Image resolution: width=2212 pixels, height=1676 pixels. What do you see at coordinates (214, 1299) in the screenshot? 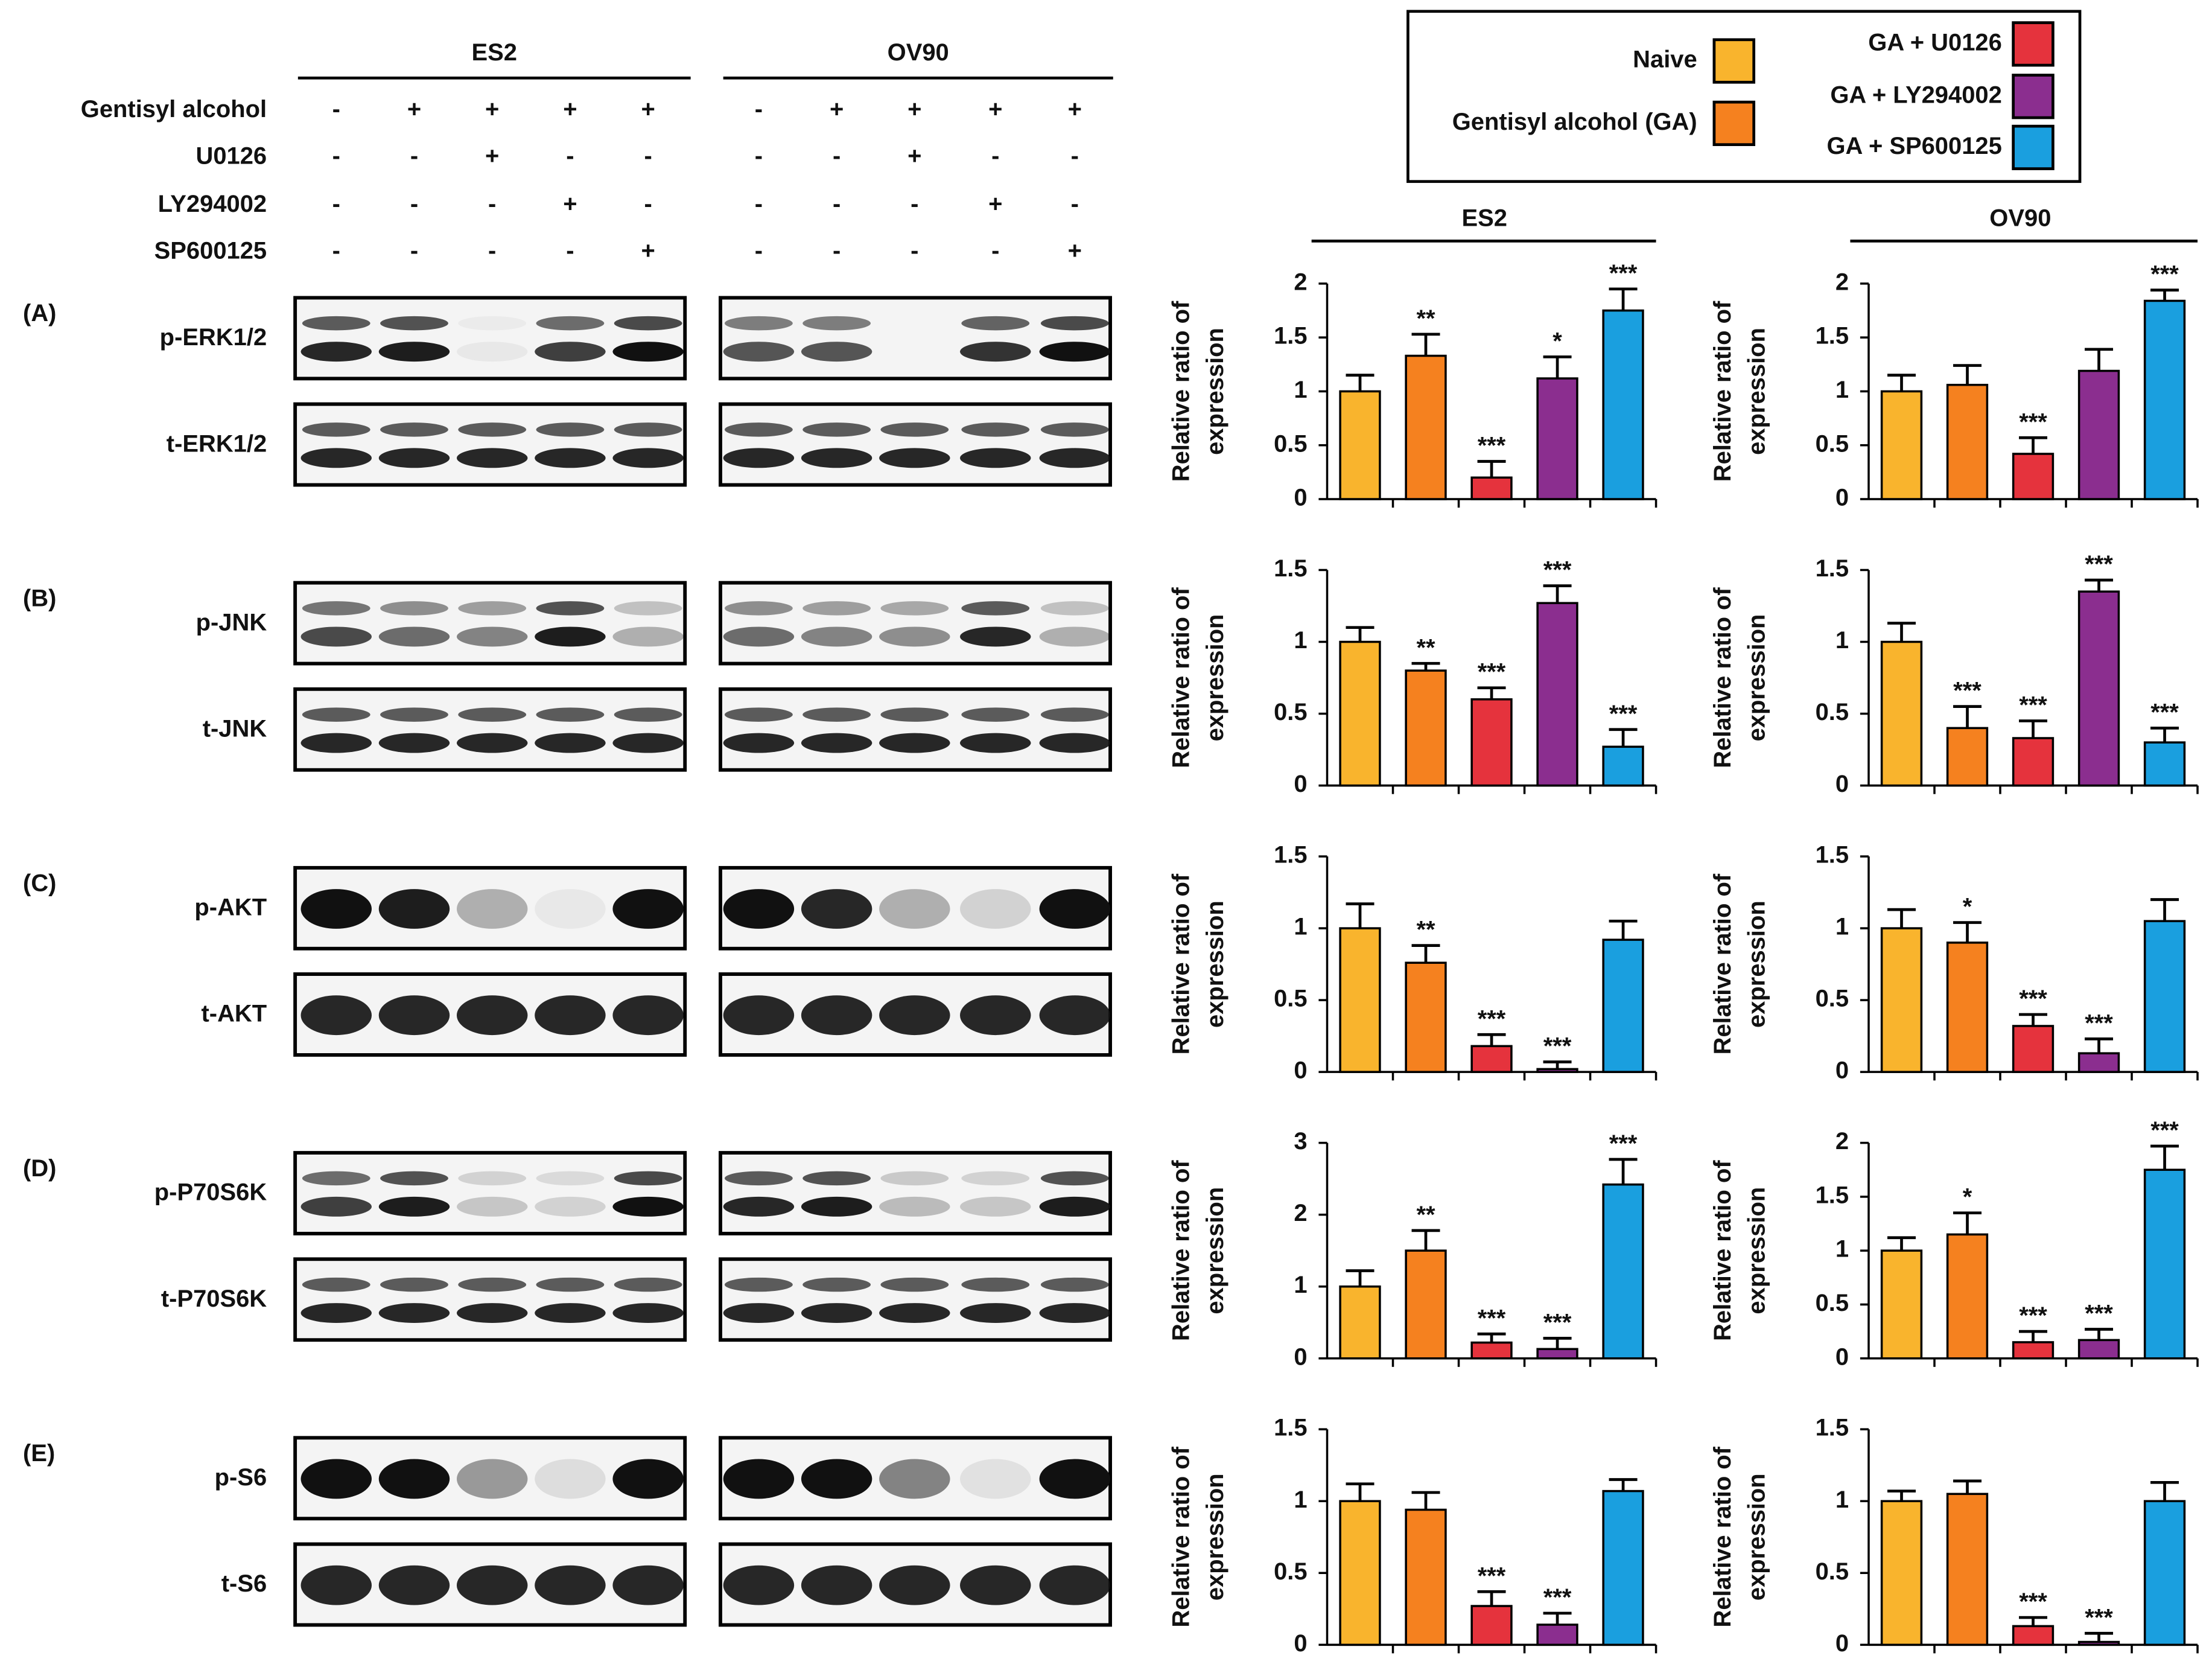
I see `blot-label: t-P70S6K` at bounding box center [214, 1299].